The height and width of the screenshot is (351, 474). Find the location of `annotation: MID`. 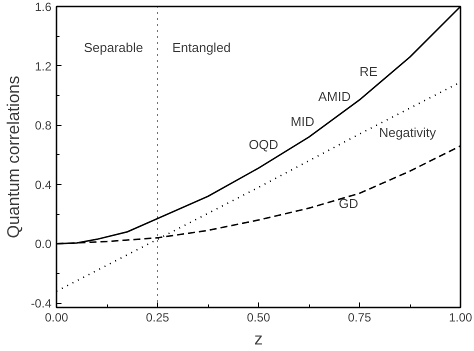

annotation: MID is located at coordinates (302, 121).